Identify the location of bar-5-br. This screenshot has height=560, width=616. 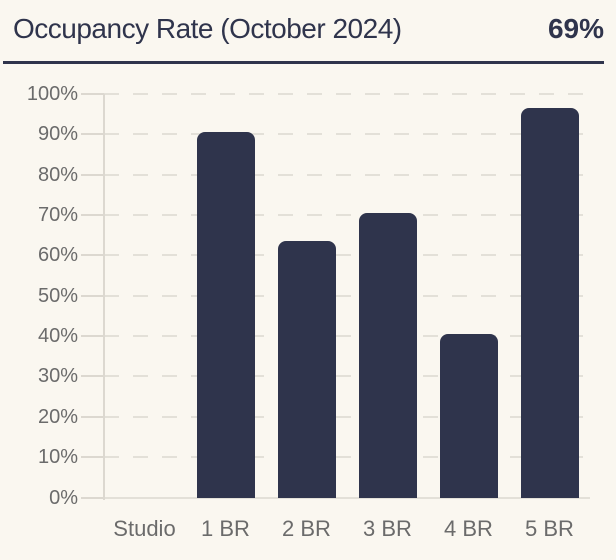
(549, 303).